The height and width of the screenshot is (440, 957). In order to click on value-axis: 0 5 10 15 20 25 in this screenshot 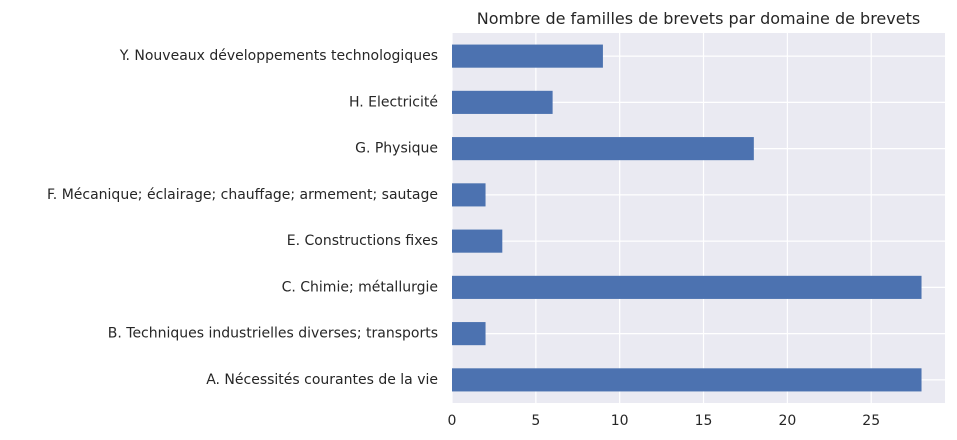, I will do `click(664, 421)`.